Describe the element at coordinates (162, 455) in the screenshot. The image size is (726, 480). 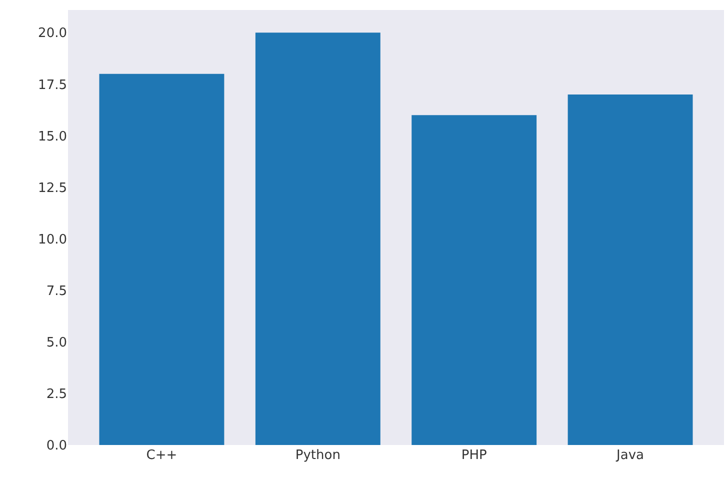
I see `x-tick-label: C++` at that location.